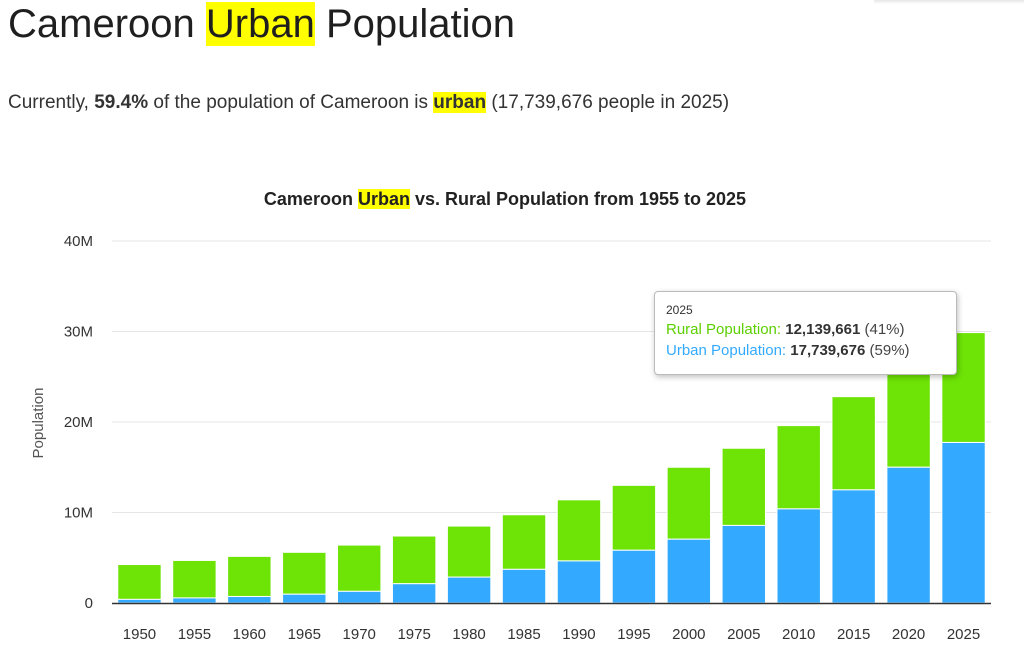 This screenshot has height=658, width=1024. What do you see at coordinates (908, 418) in the screenshot?
I see `bar-rural-2020` at bounding box center [908, 418].